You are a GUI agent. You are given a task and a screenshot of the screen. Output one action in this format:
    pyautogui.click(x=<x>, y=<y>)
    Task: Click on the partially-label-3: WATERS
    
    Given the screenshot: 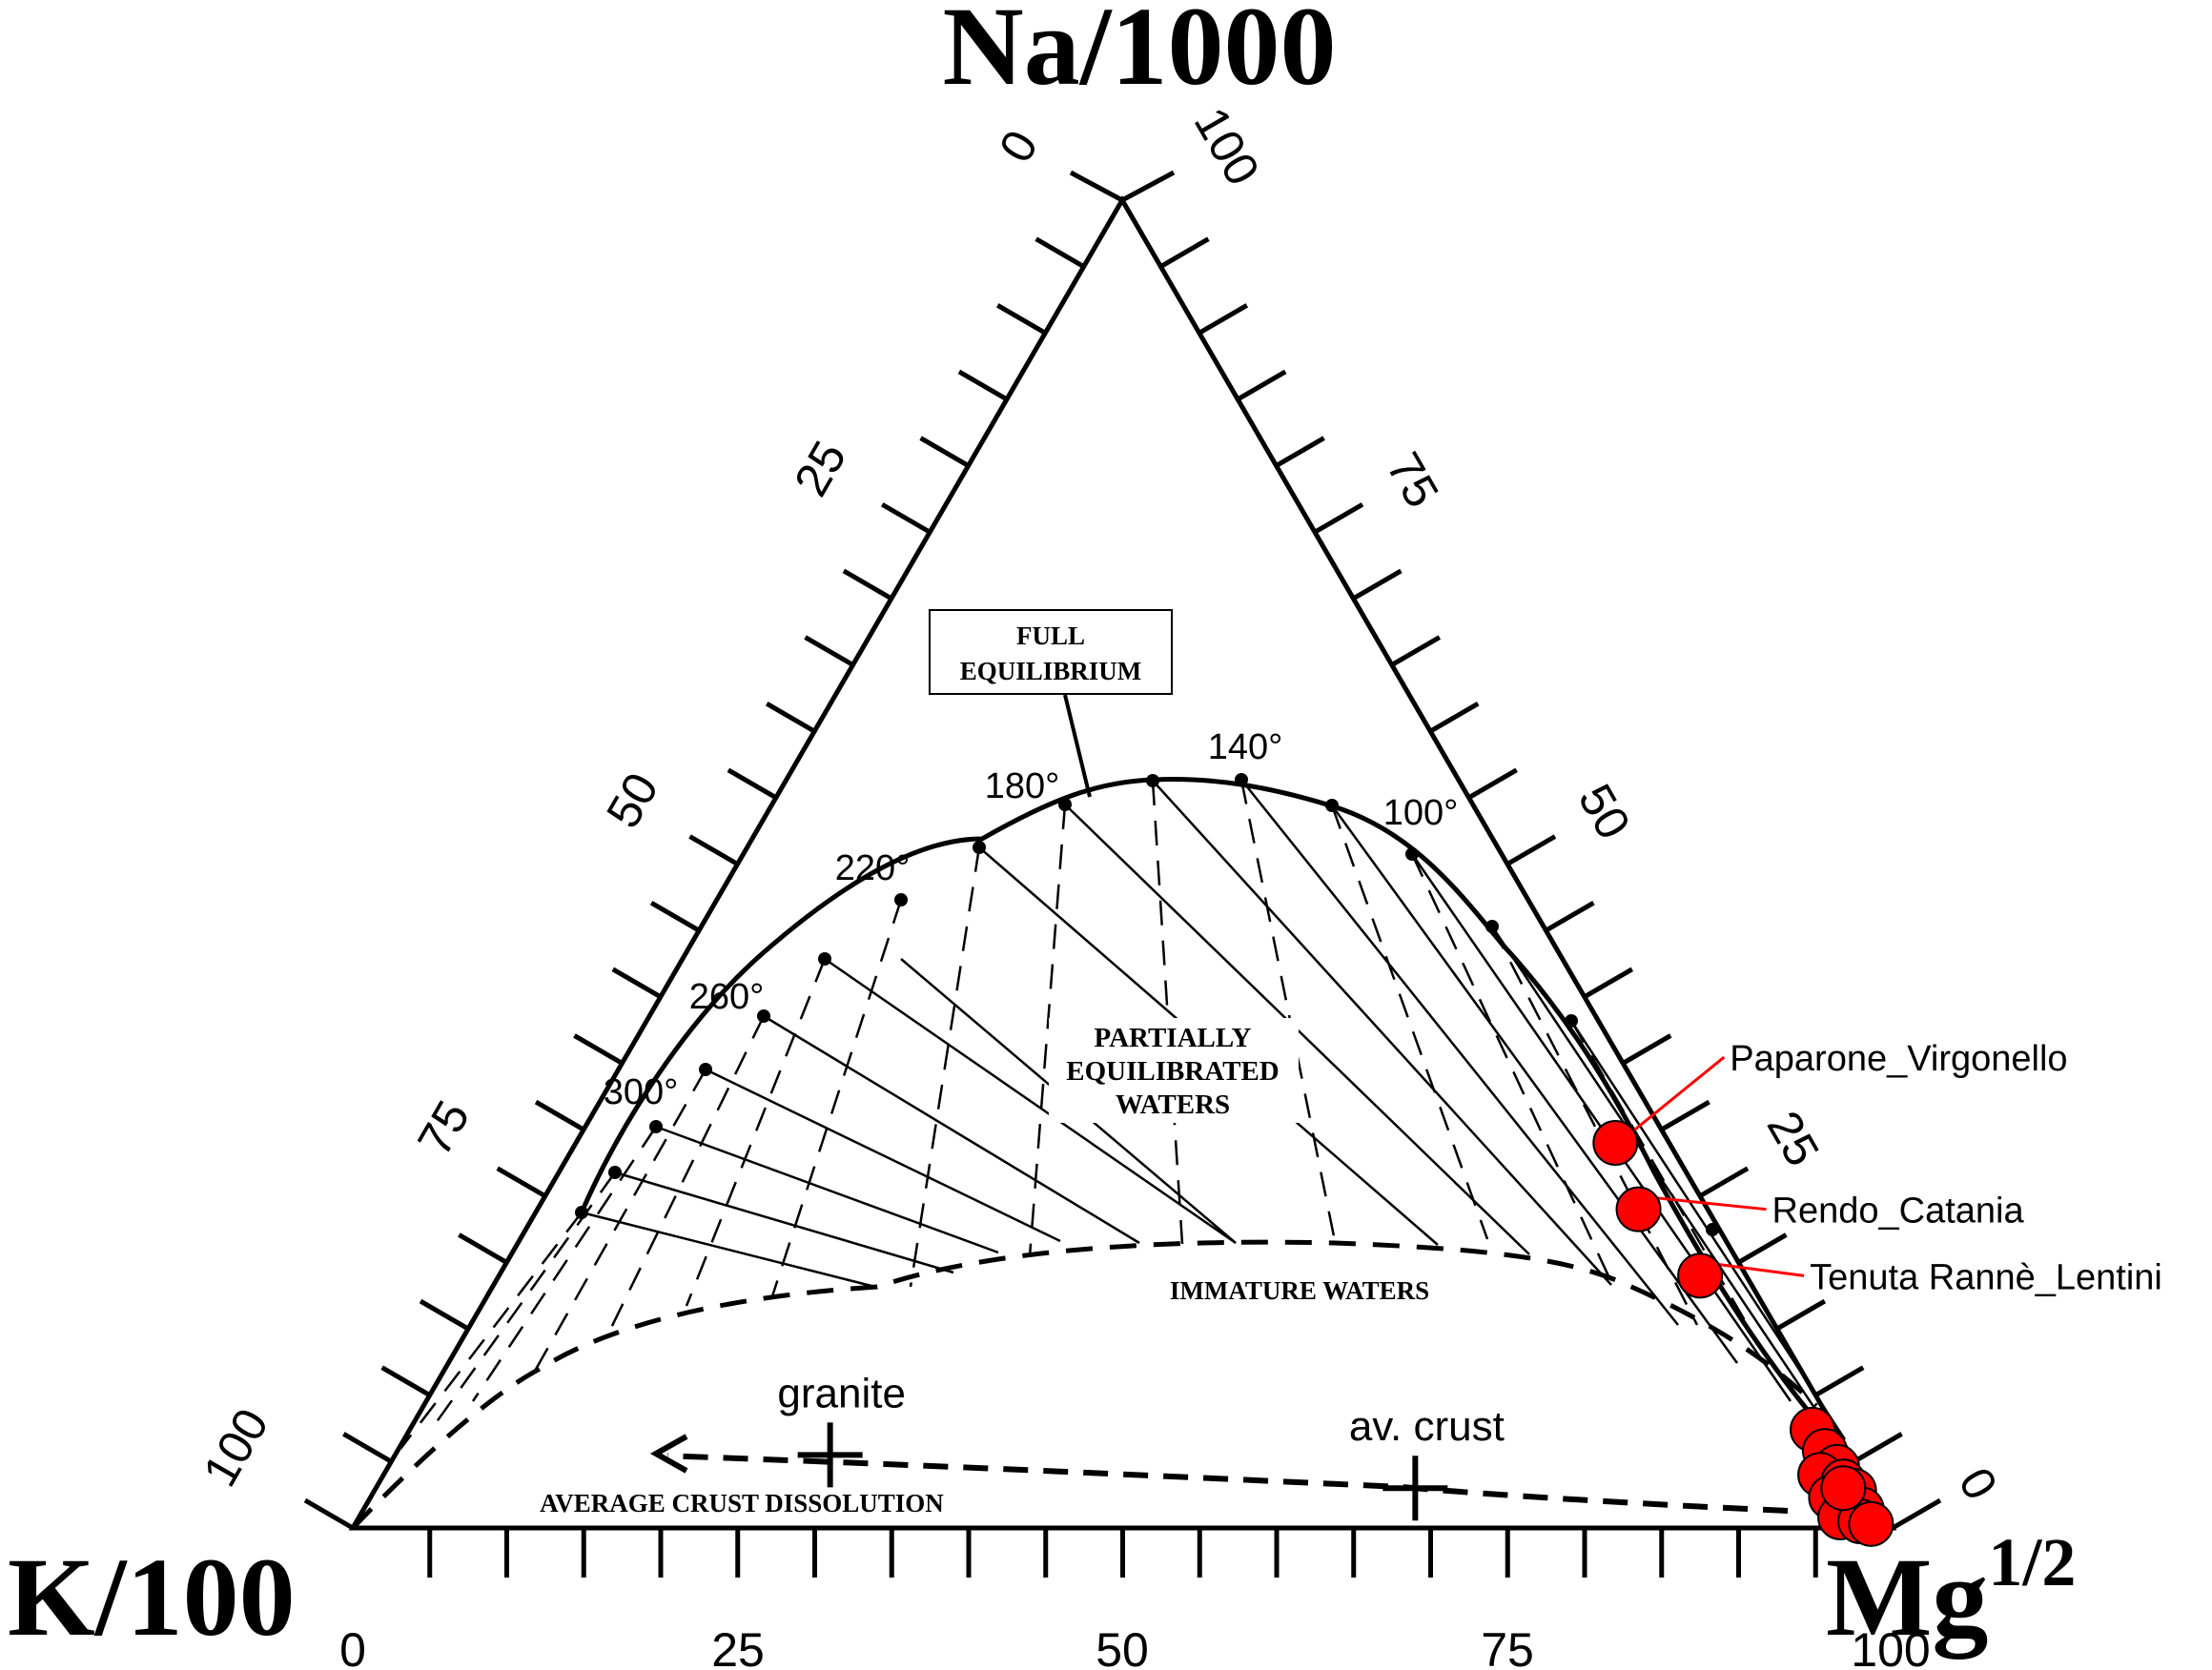 What is the action you would take?
    pyautogui.click(x=1173, y=1105)
    